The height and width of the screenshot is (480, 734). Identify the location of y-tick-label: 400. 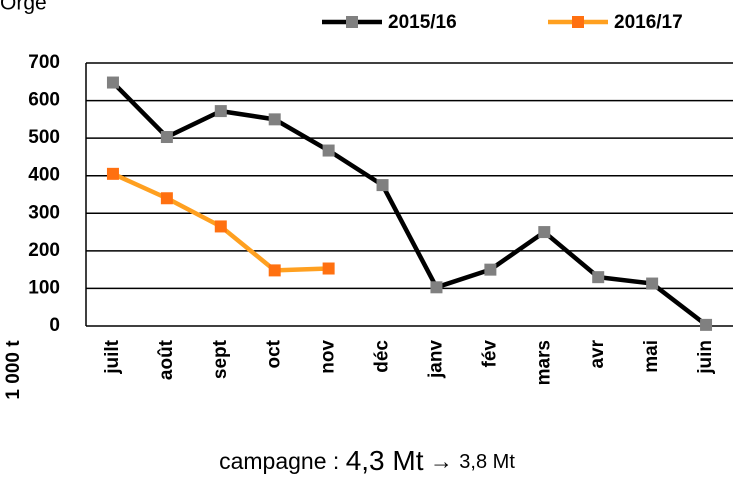
(44, 175).